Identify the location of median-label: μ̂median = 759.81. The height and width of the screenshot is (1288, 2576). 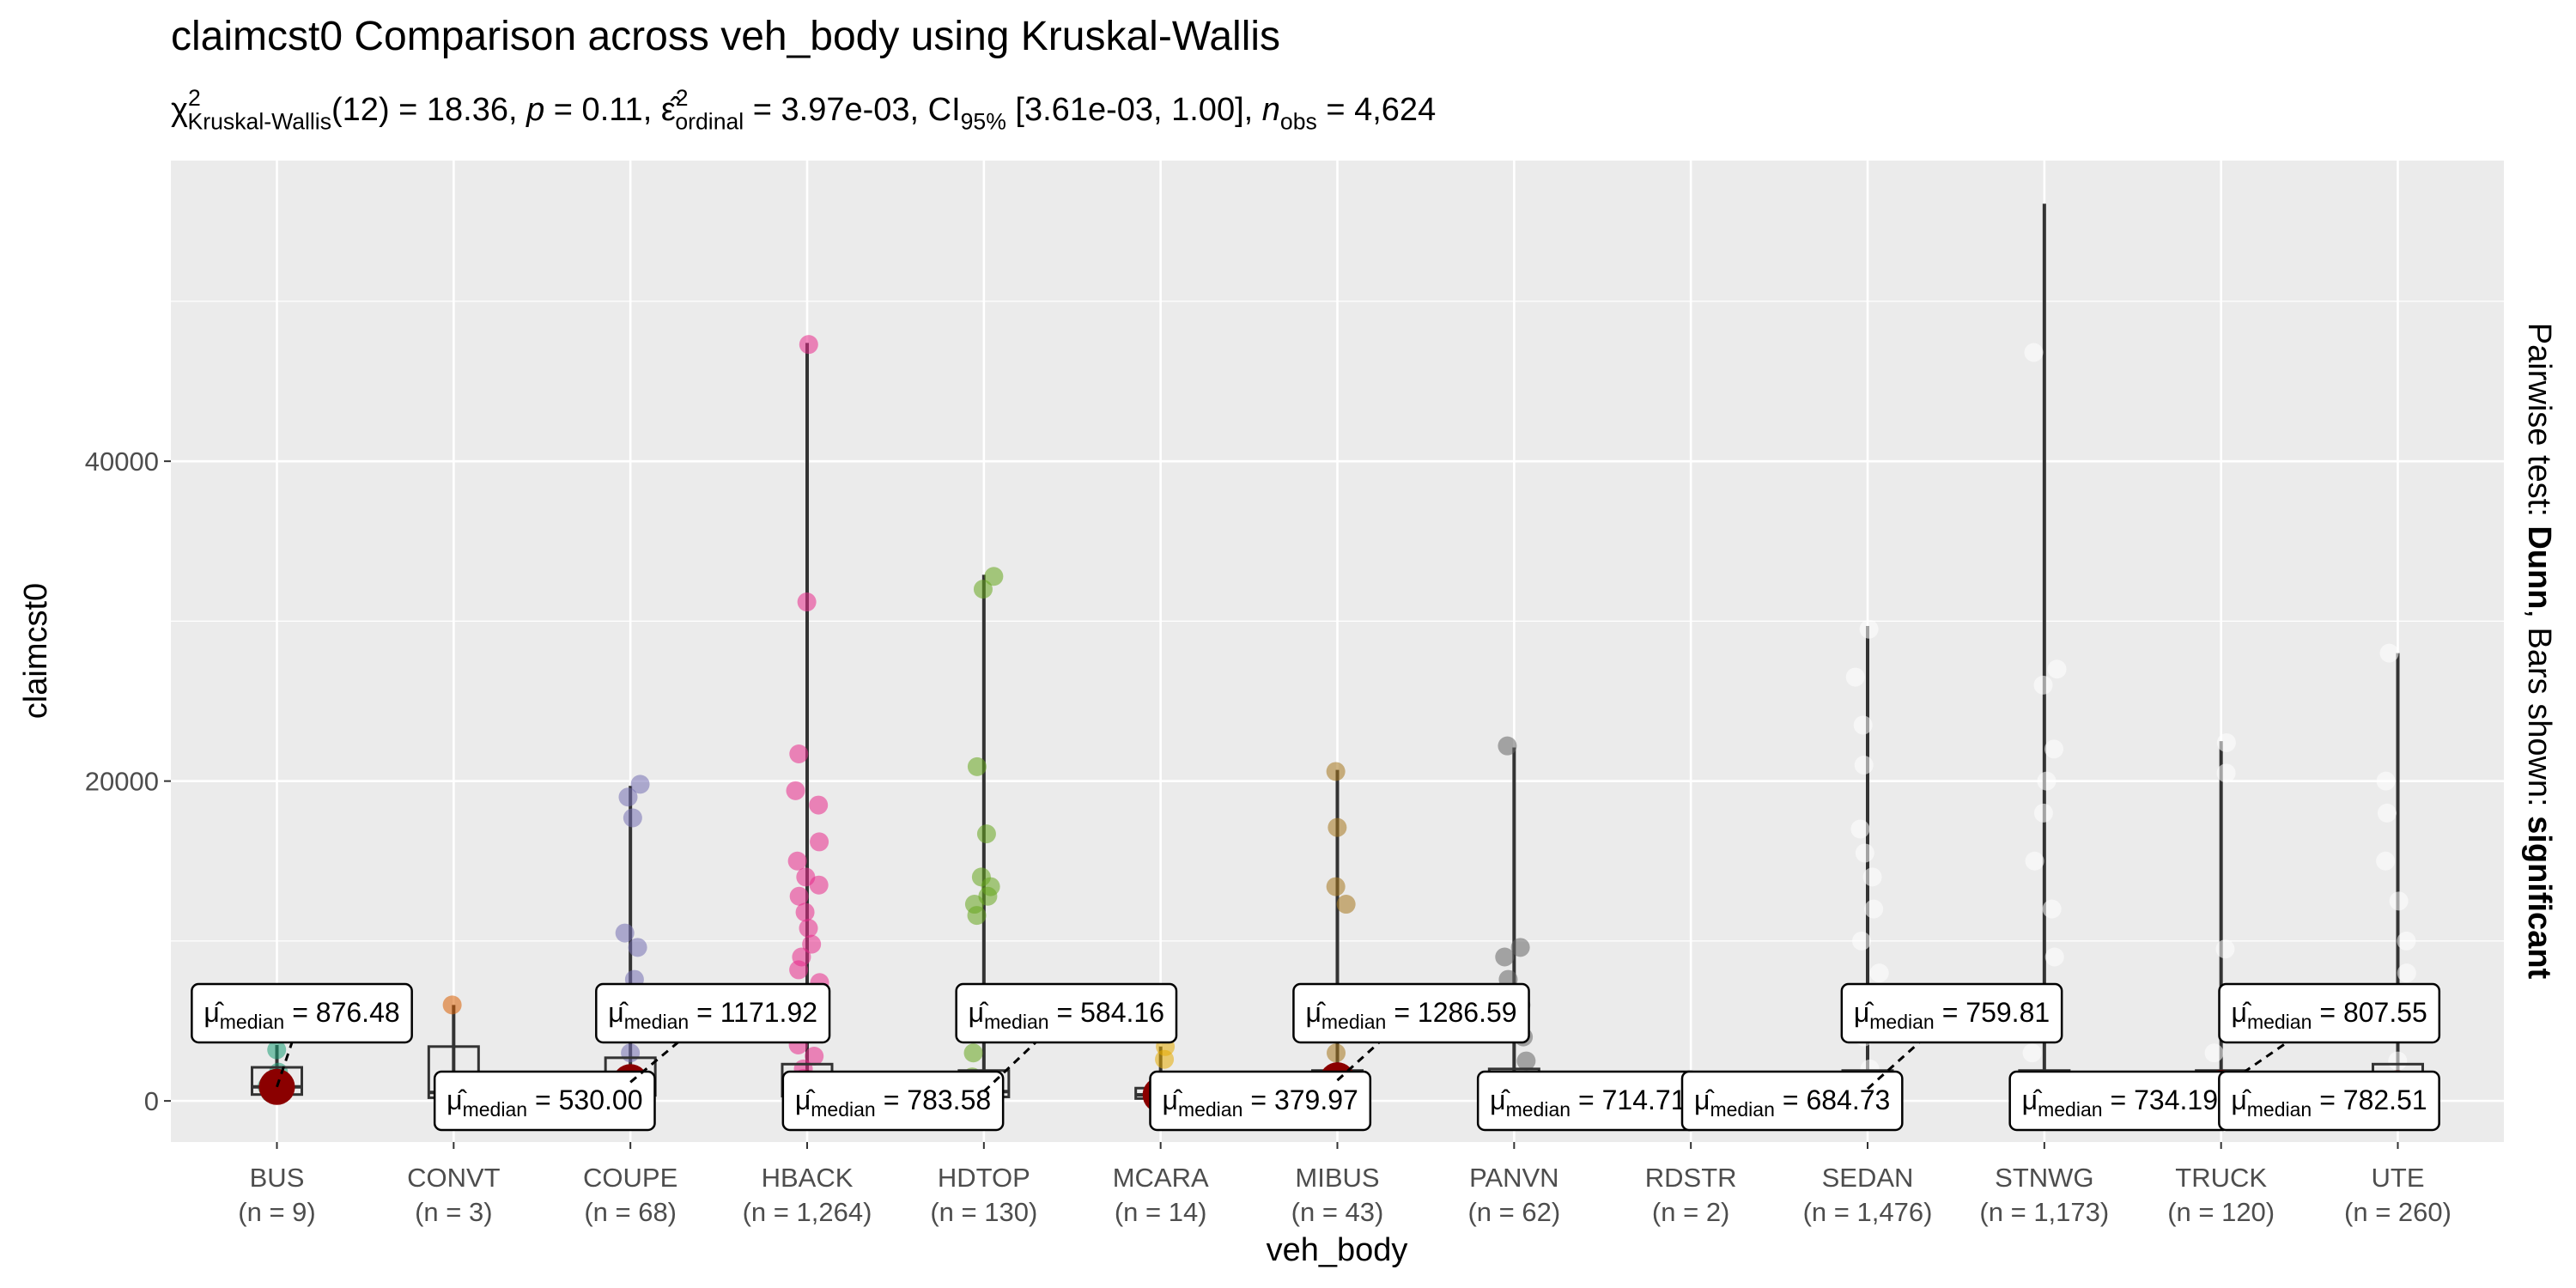
(1952, 1013).